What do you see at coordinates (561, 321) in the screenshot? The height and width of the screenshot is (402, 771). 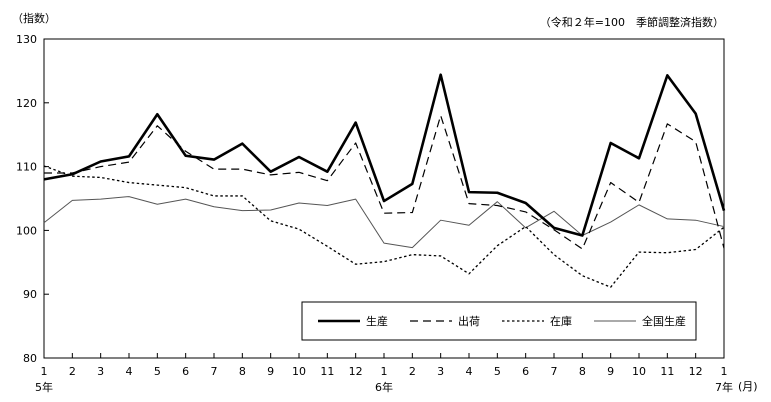 I see `legend-label-3: 在庫` at bounding box center [561, 321].